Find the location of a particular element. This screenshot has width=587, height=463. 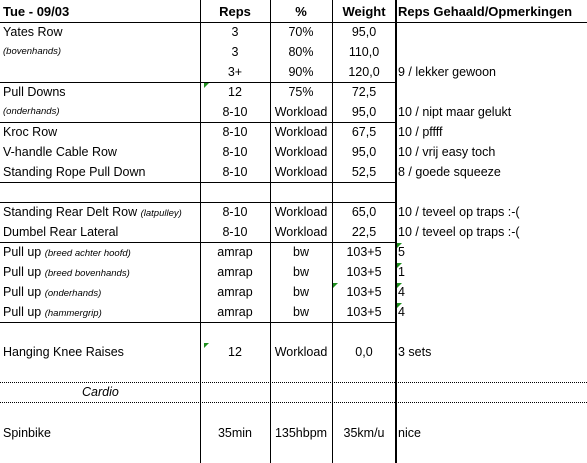

notes-cell: 10 / pffff is located at coordinates (420, 132).